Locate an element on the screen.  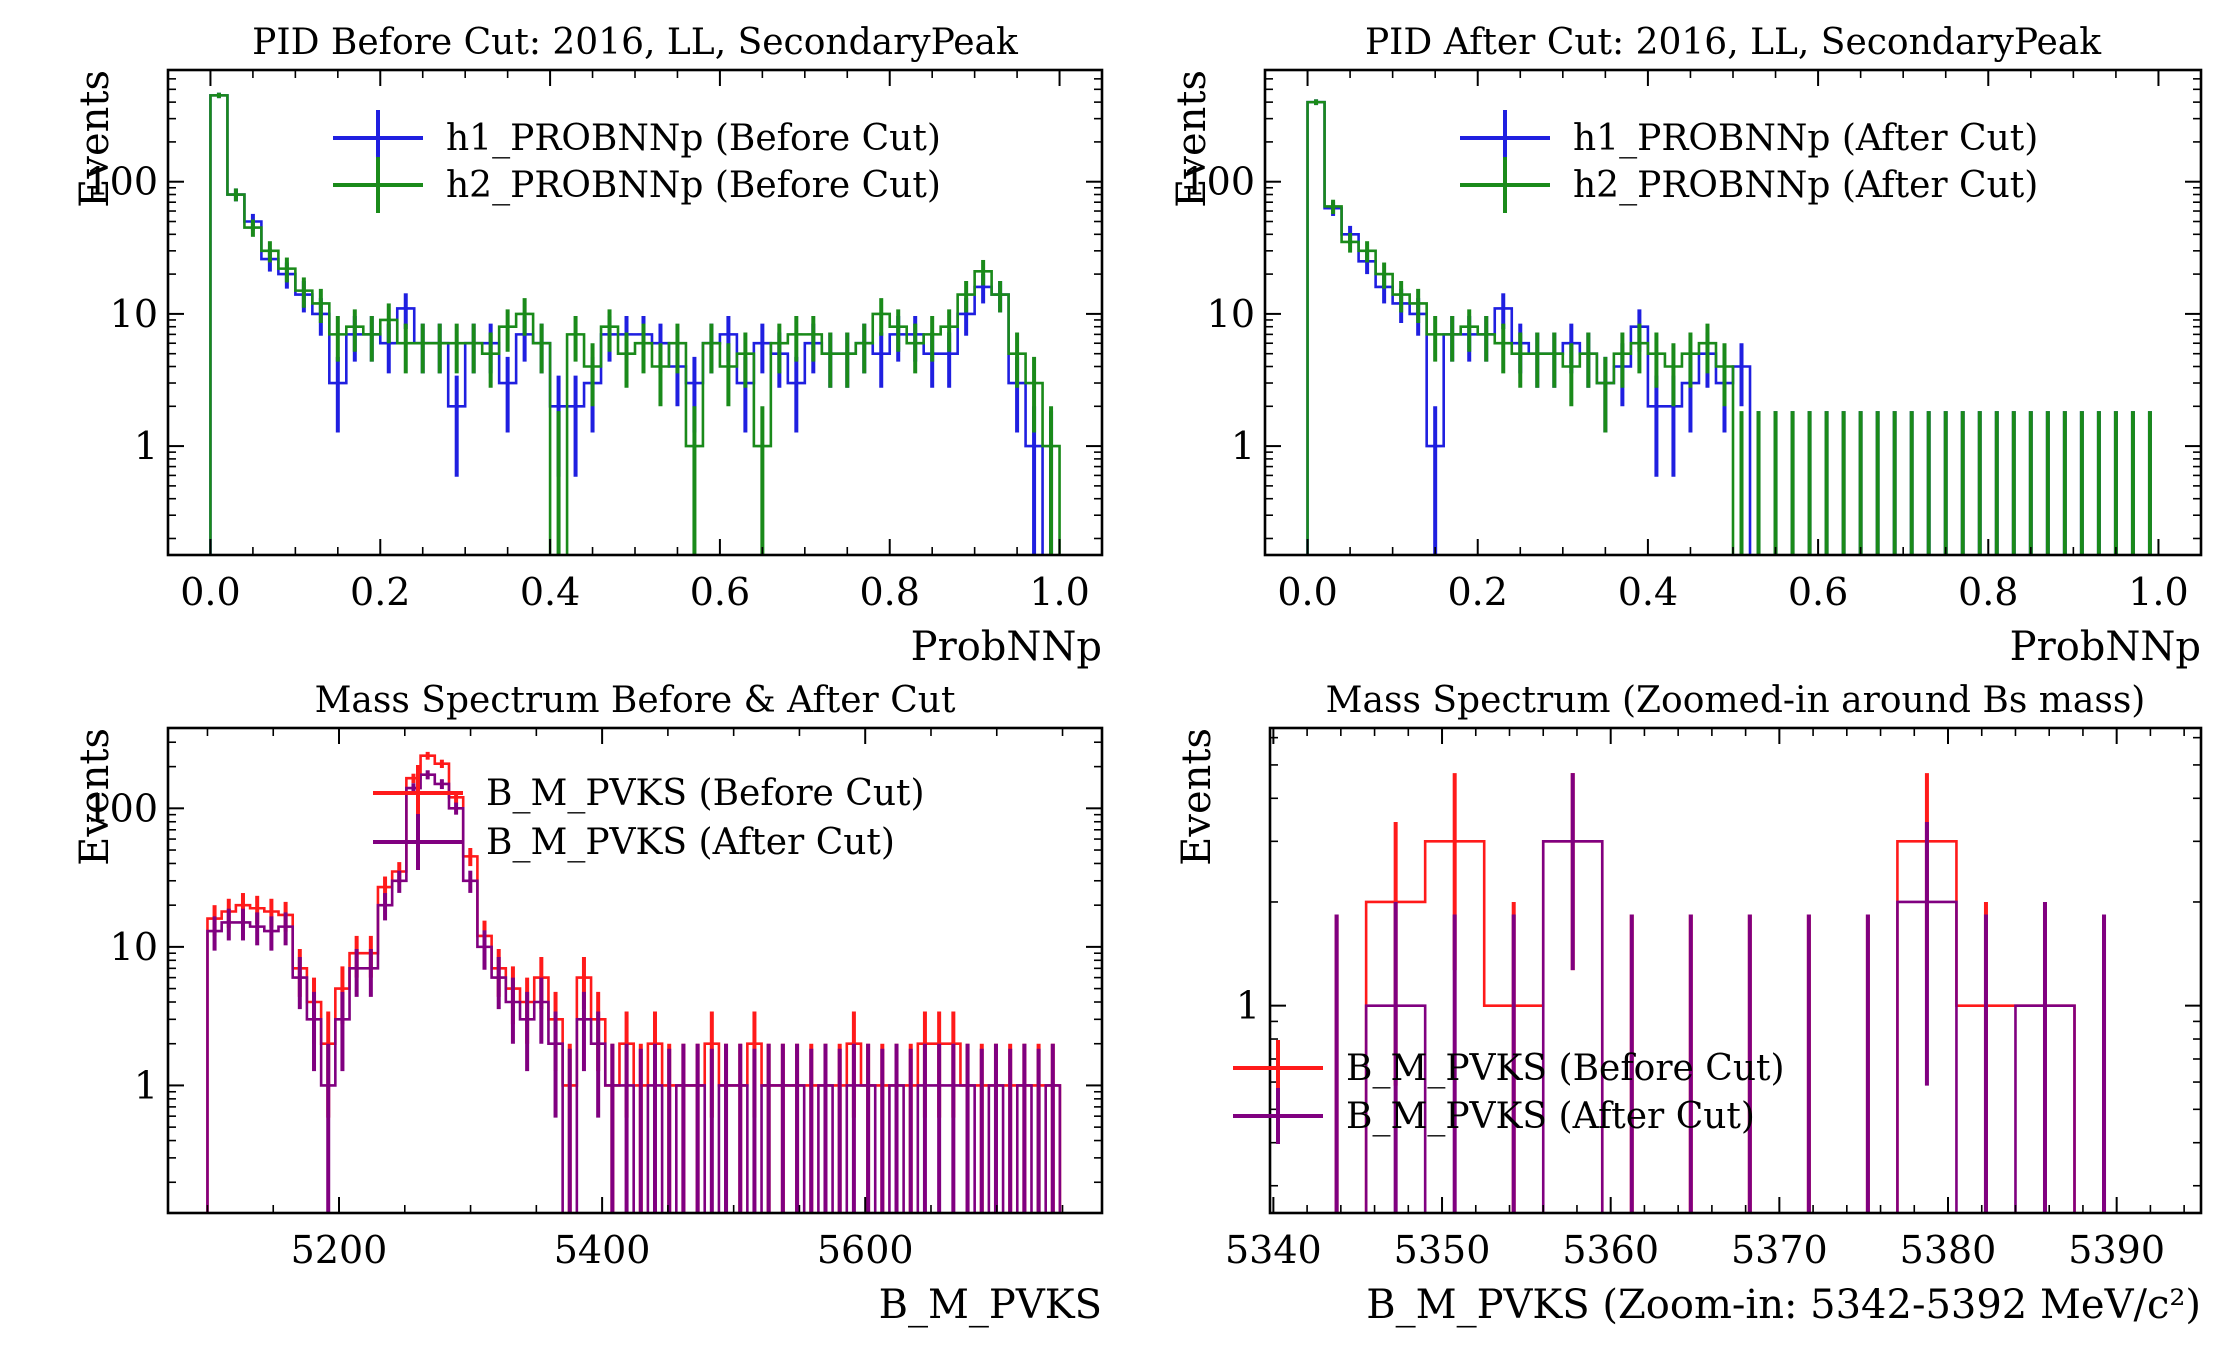
x-tick-label: 5340 is located at coordinates (1273, 1250).